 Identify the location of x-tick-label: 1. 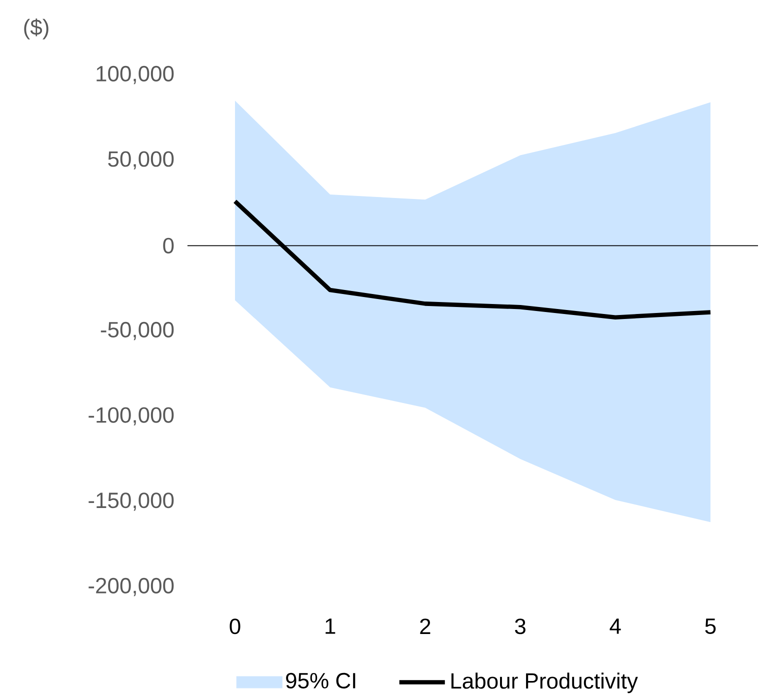
(331, 626).